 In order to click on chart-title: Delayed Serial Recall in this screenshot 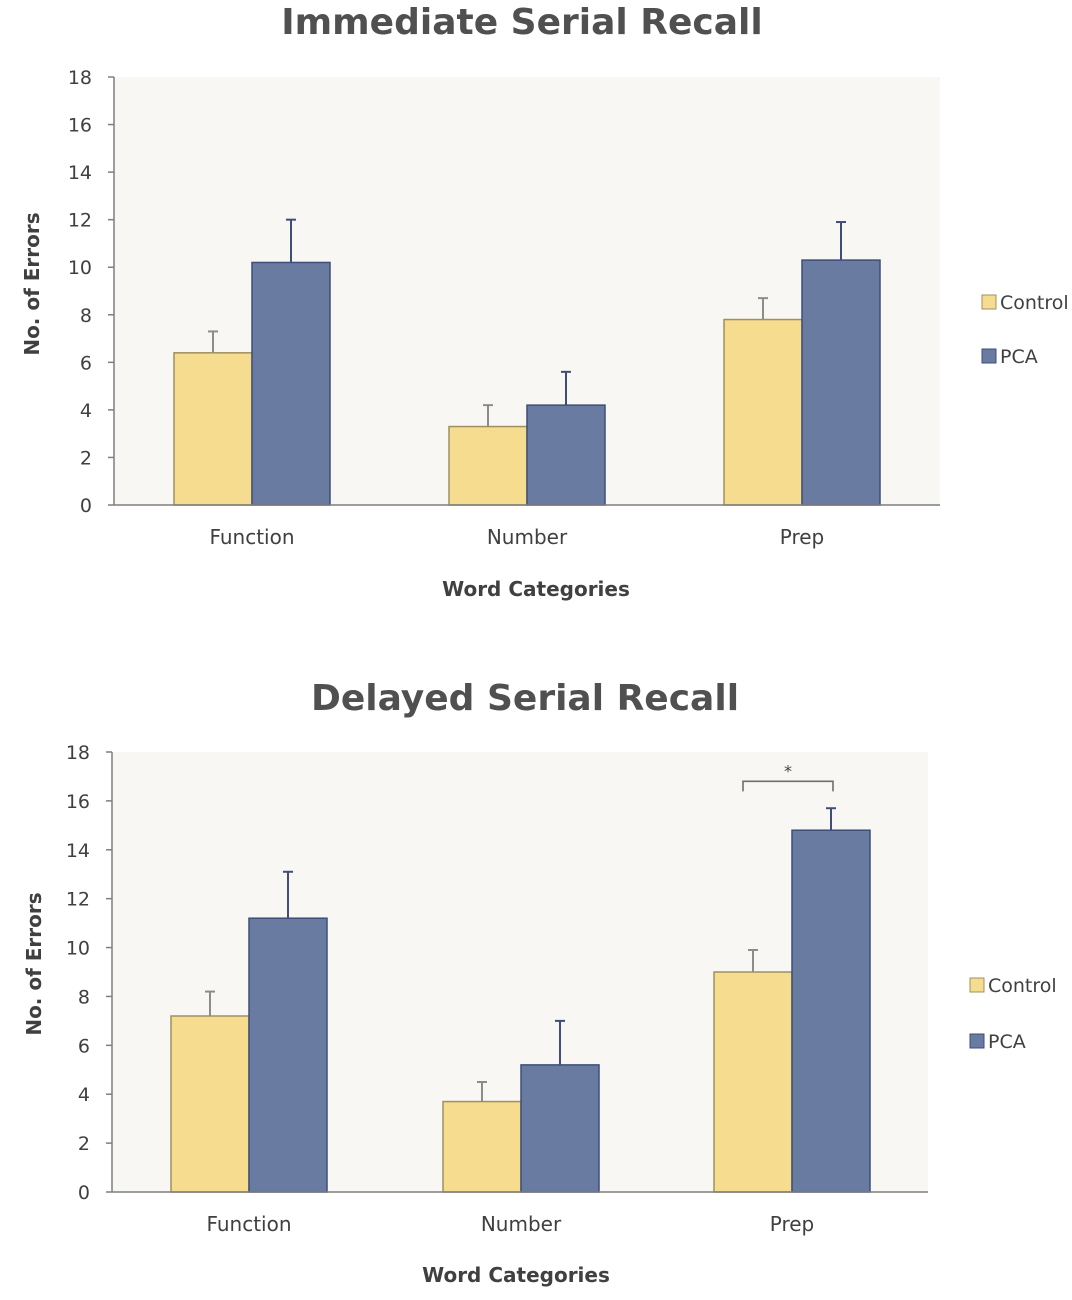, I will do `click(525, 698)`.